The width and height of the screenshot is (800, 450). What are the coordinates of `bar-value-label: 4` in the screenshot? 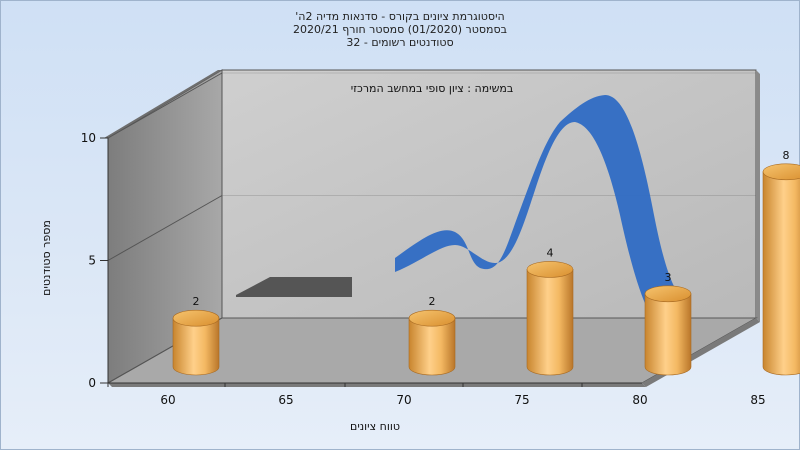 It's located at (550, 252).